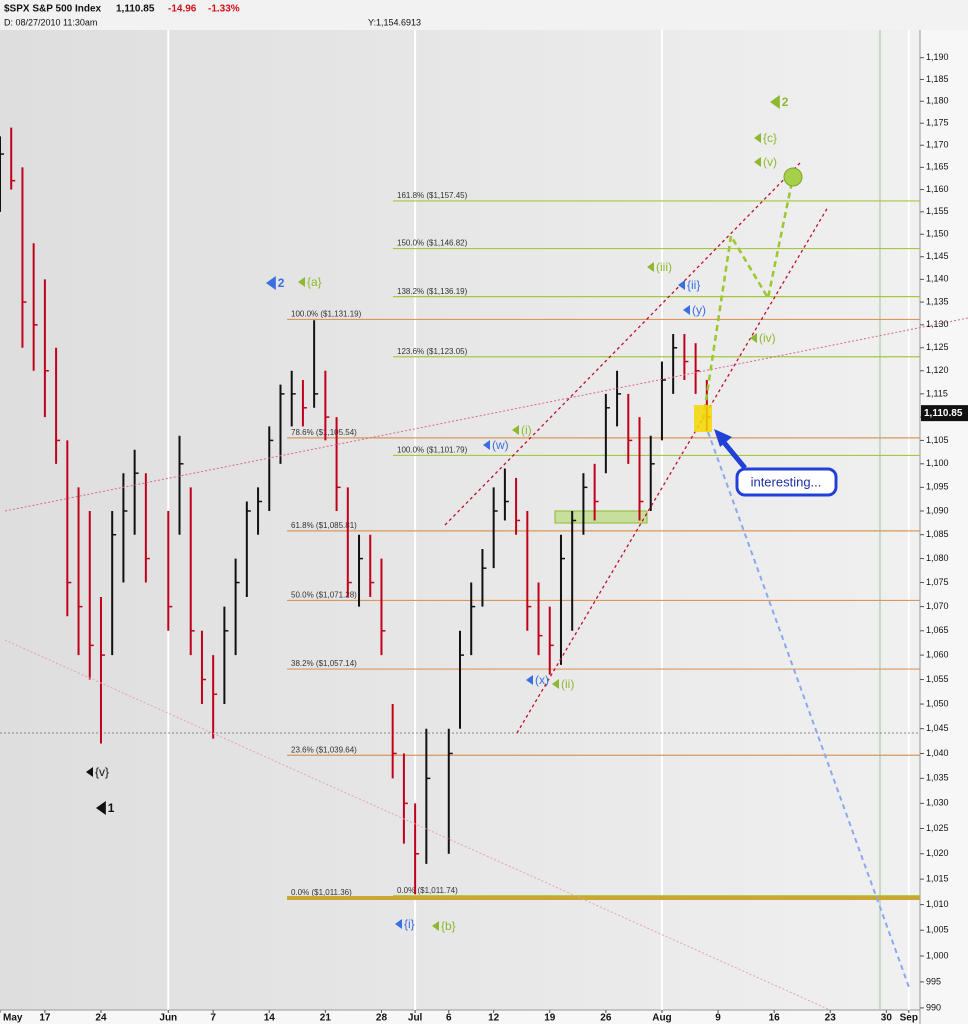 Image resolution: width=968 pixels, height=1024 pixels. Describe the element at coordinates (432, 291) in the screenshot. I see `fib-label: 138.2% ($1,136.19)` at that location.